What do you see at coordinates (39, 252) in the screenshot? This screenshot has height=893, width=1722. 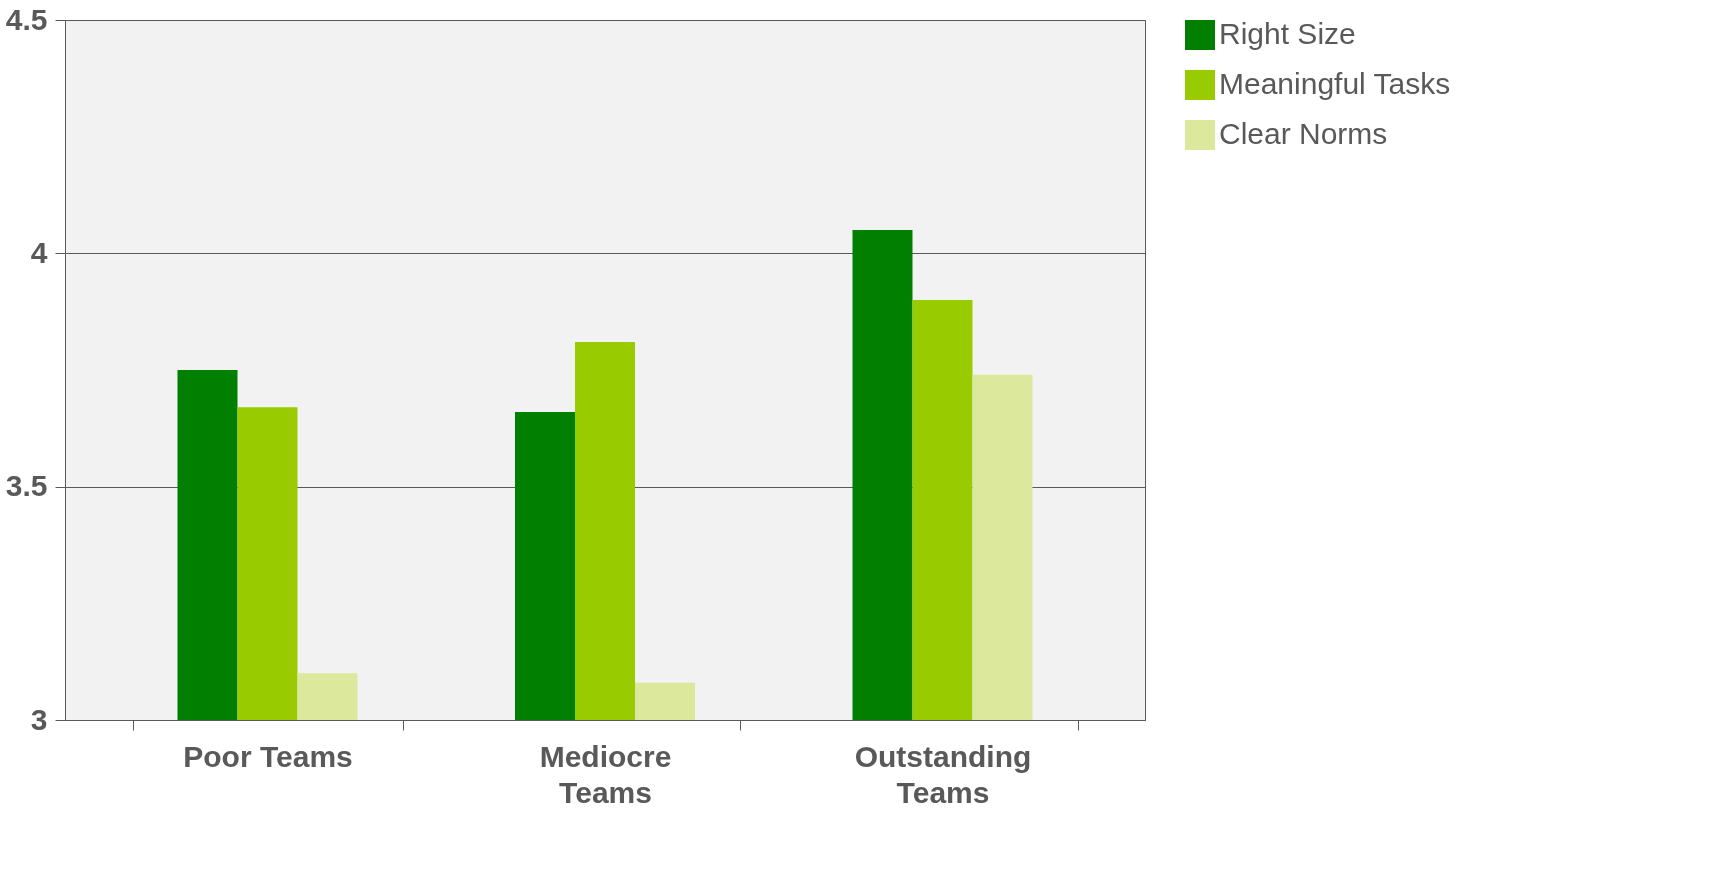 I see `y-tick-label: 4` at bounding box center [39, 252].